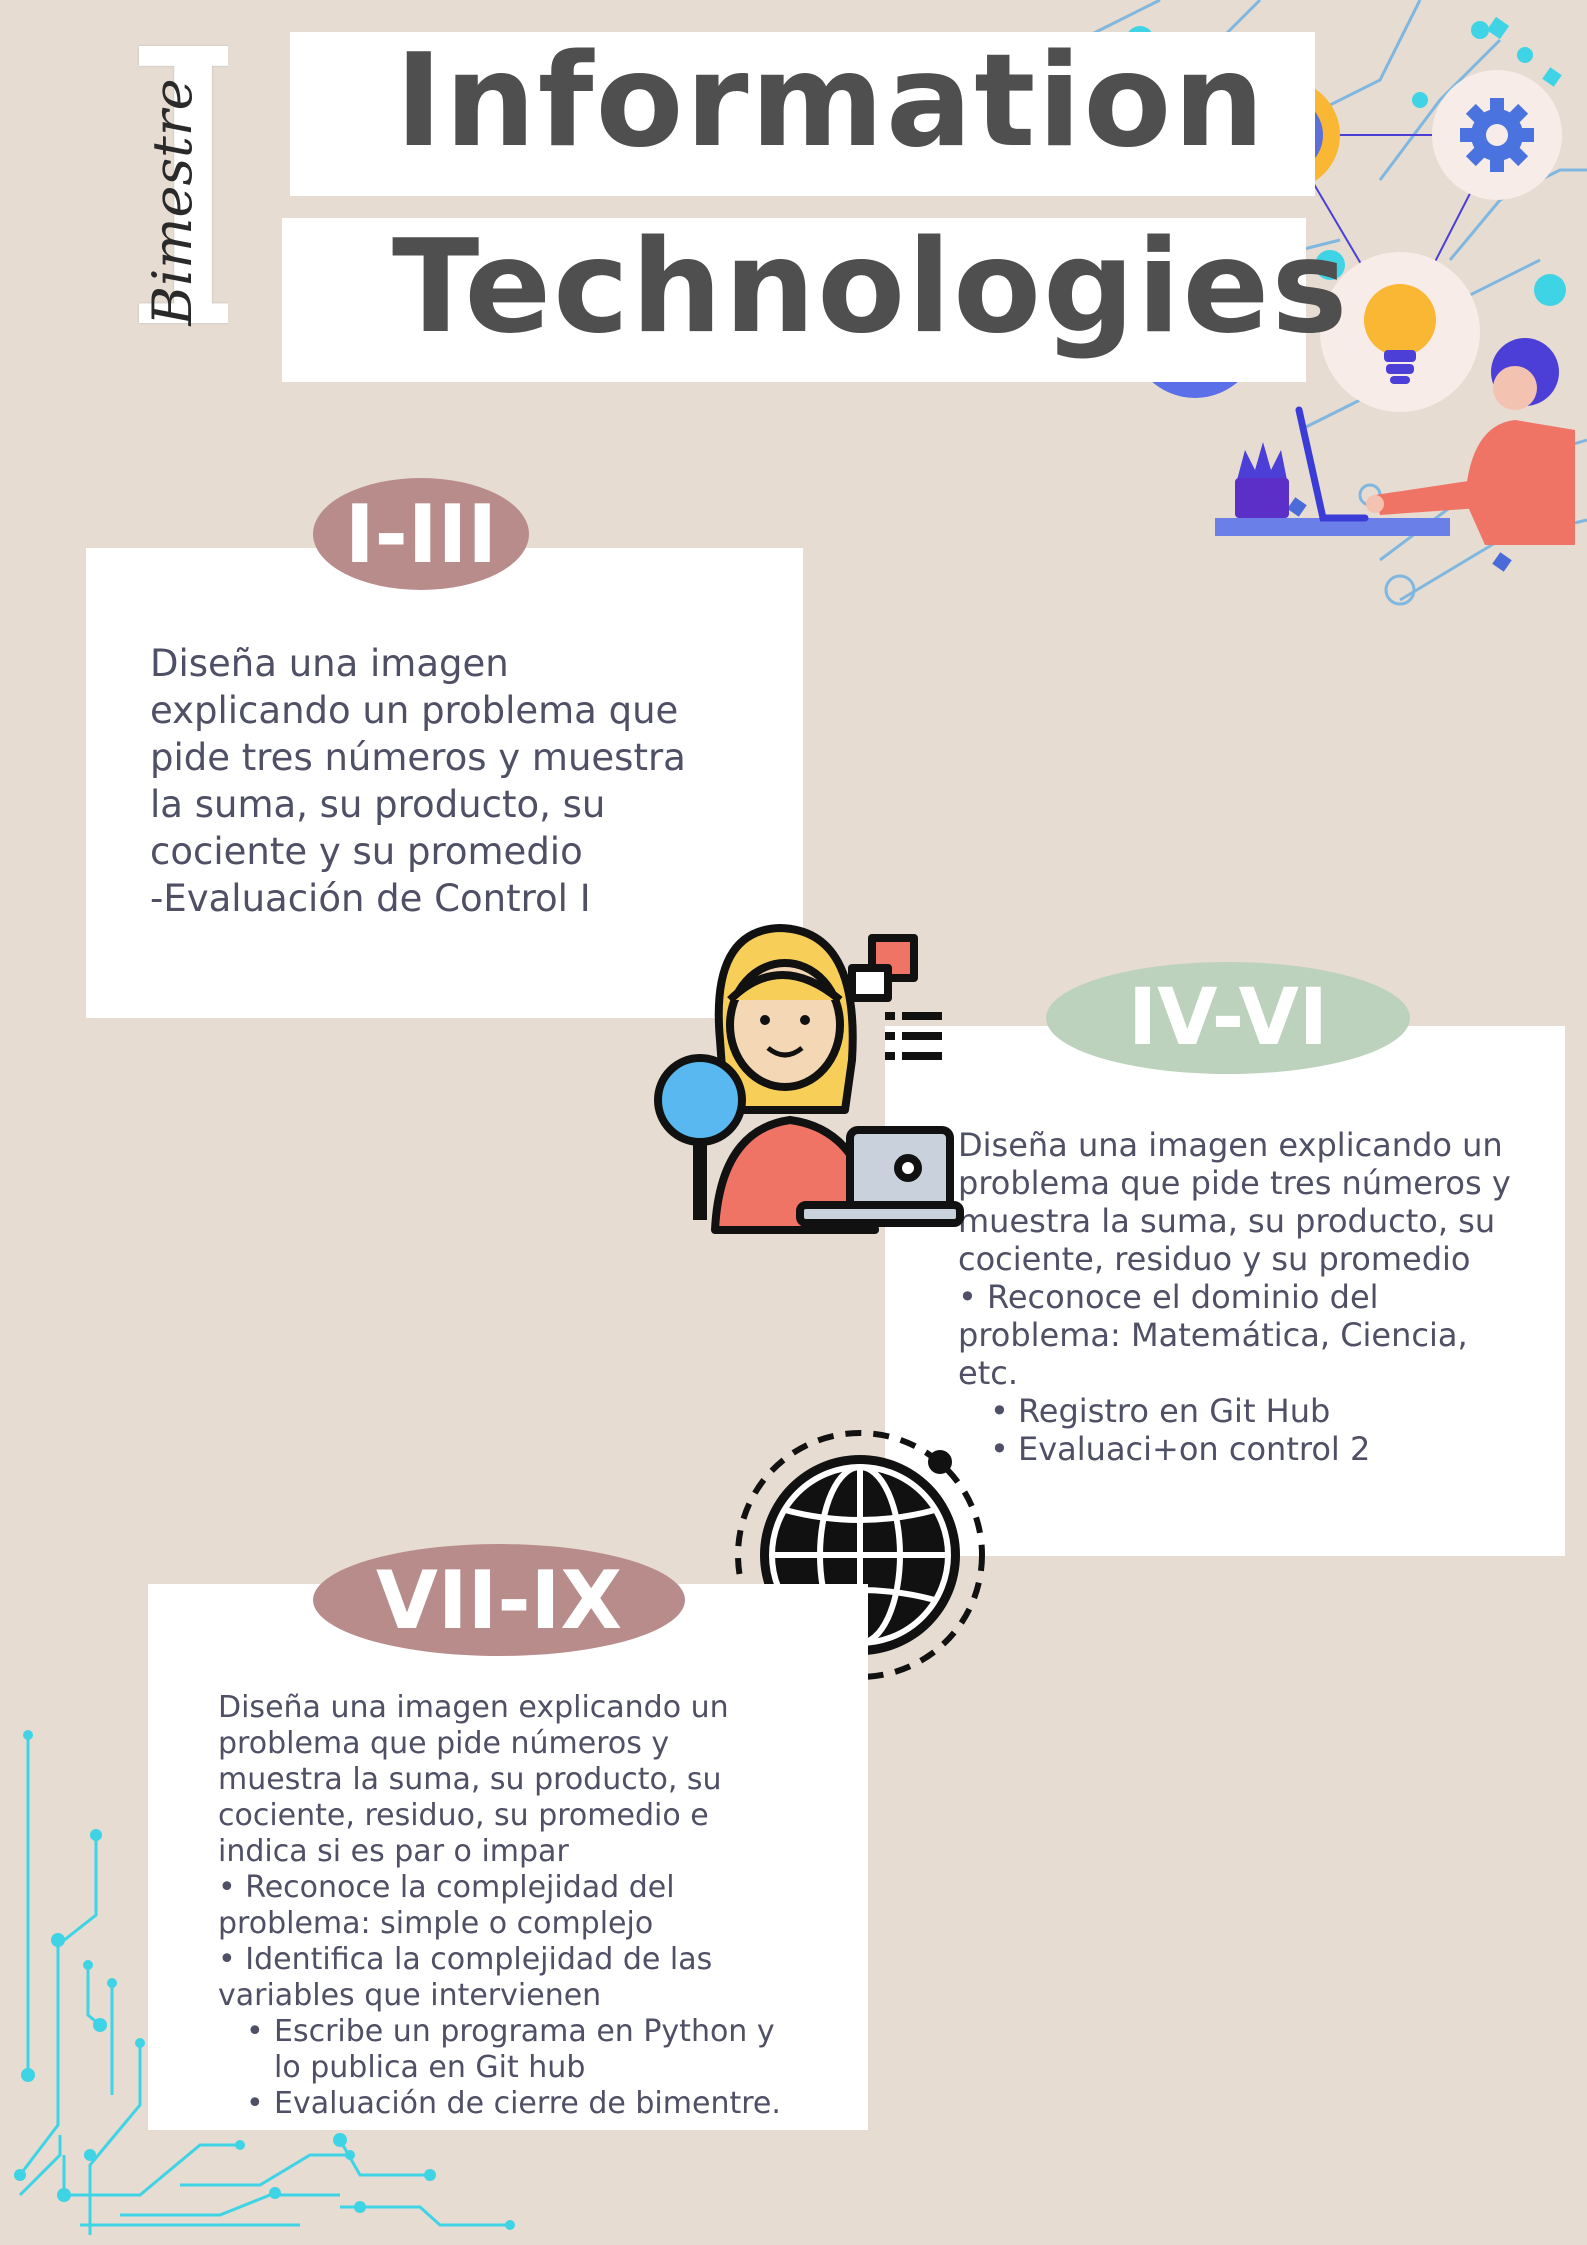 This screenshot has width=1587, height=2245. What do you see at coordinates (1214, 1259) in the screenshot?
I see `section-2-line: cociente, residuo y su promedio` at bounding box center [1214, 1259].